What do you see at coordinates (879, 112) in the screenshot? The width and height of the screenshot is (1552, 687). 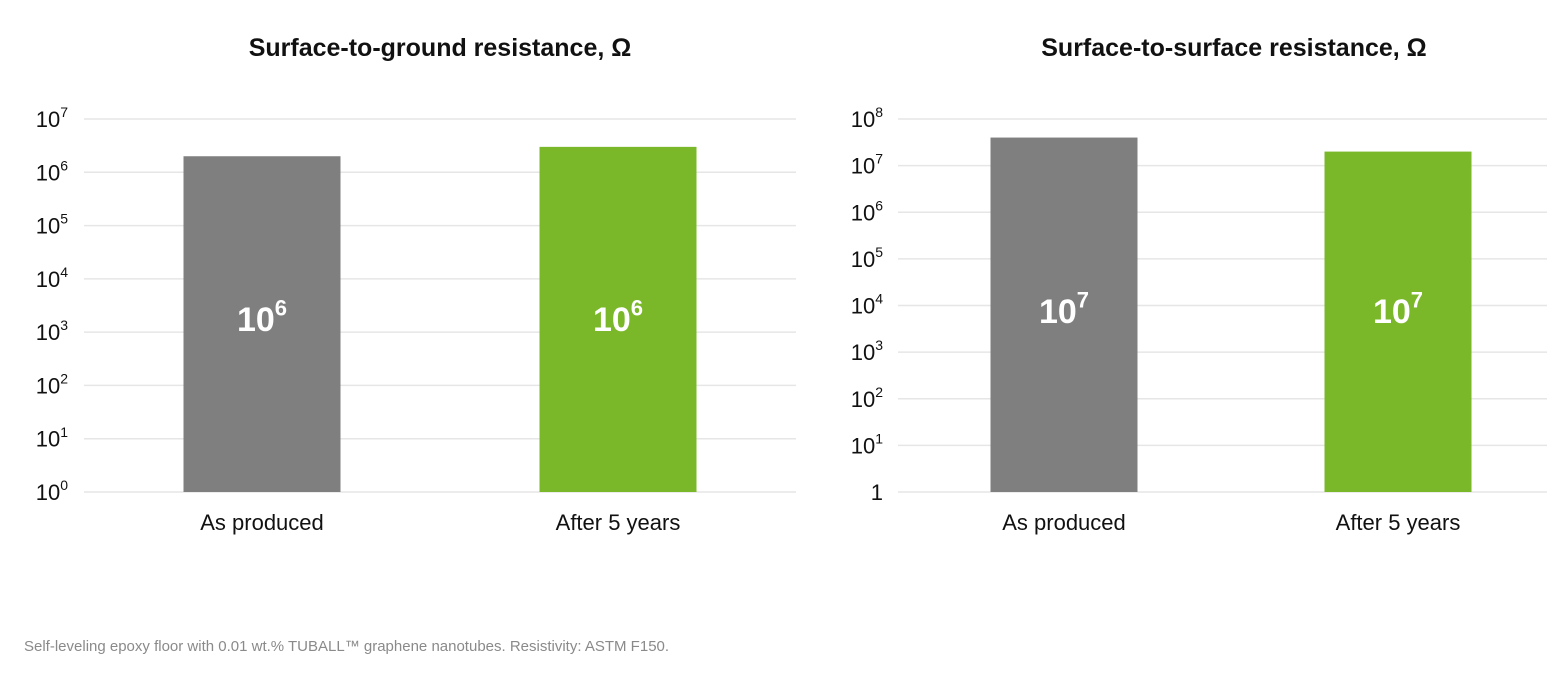 I see `y-tick-label-exponent: 8` at bounding box center [879, 112].